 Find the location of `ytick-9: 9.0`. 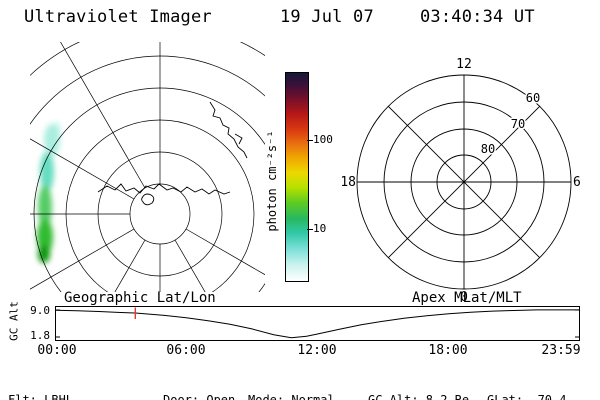

ytick-9: 9.0 is located at coordinates (40, 310).